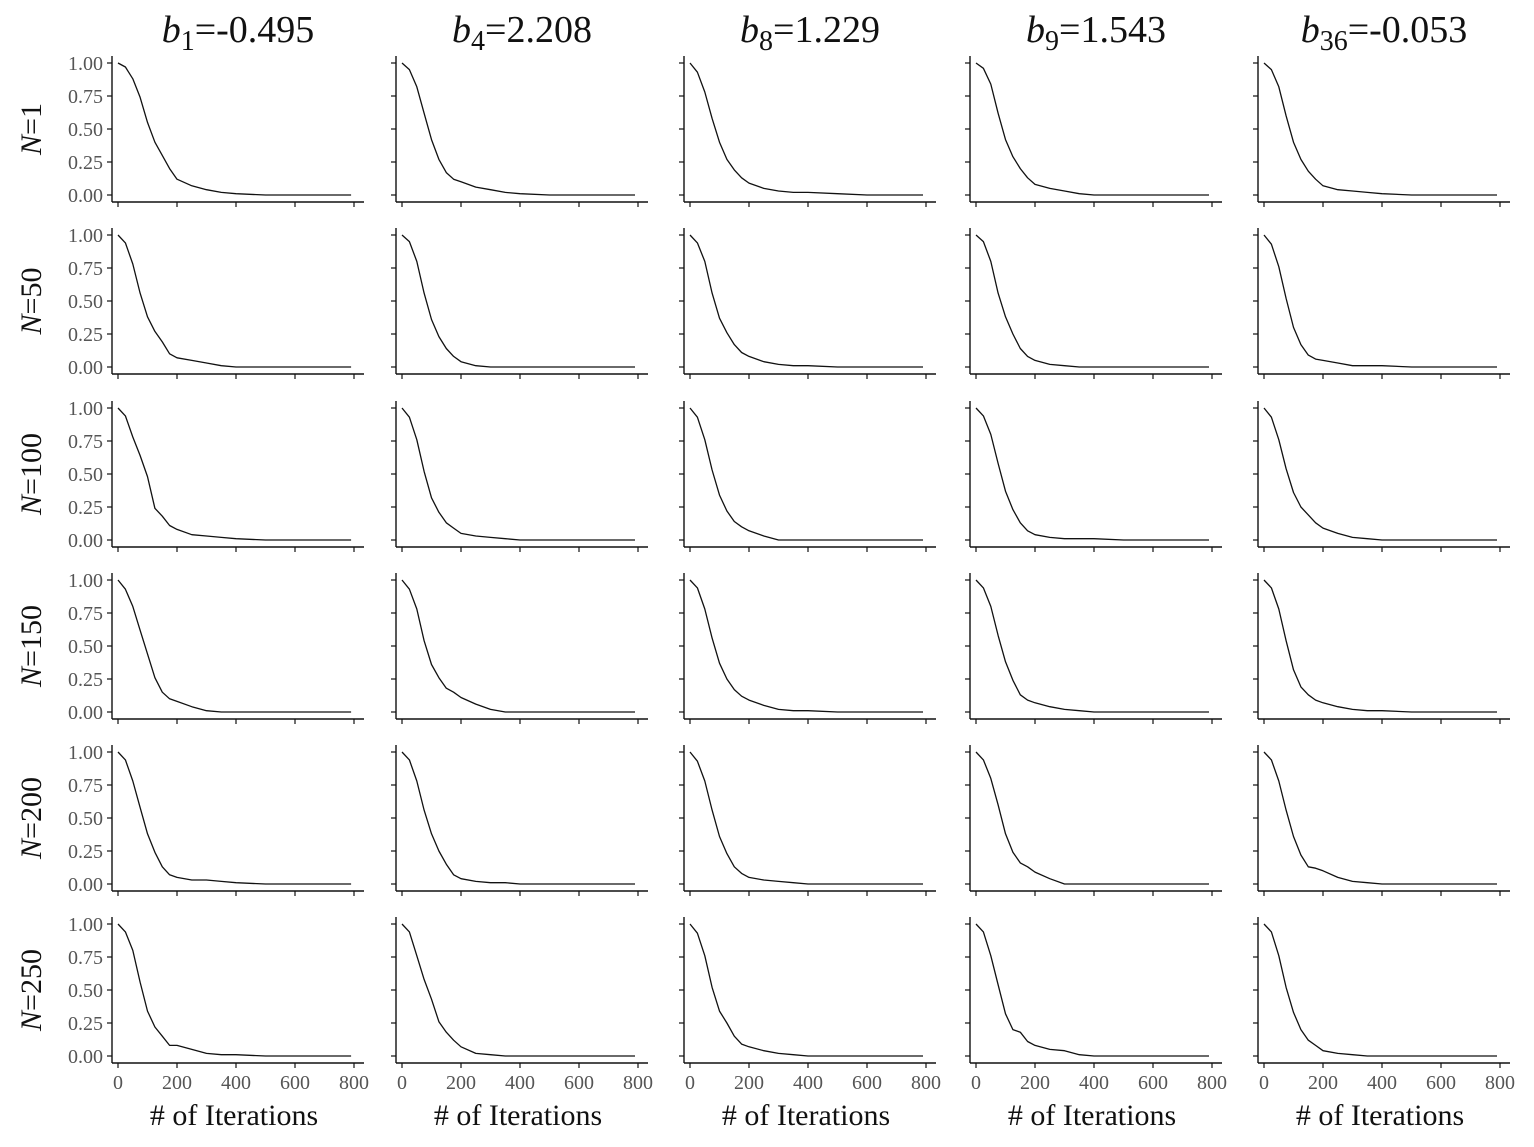 Image resolution: width=1534 pixels, height=1147 pixels. I want to click on row-value: =150, so click(31, 636).